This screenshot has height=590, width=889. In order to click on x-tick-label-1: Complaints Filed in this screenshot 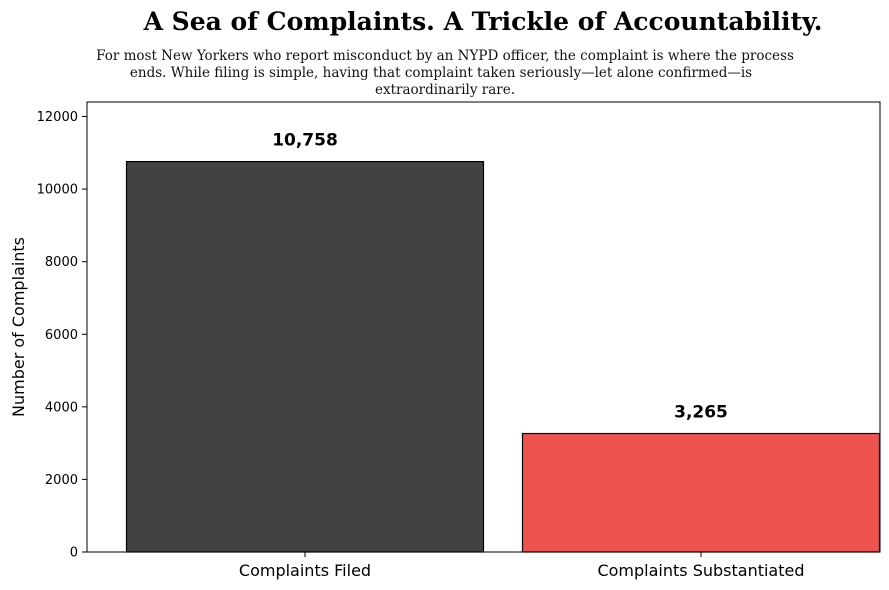, I will do `click(305, 570)`.